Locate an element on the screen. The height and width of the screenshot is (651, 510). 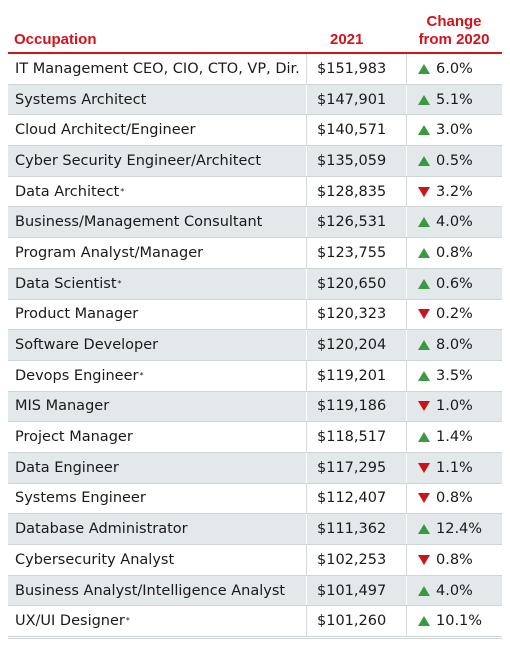
salary-cell: $135,059 is located at coordinates (356, 161).